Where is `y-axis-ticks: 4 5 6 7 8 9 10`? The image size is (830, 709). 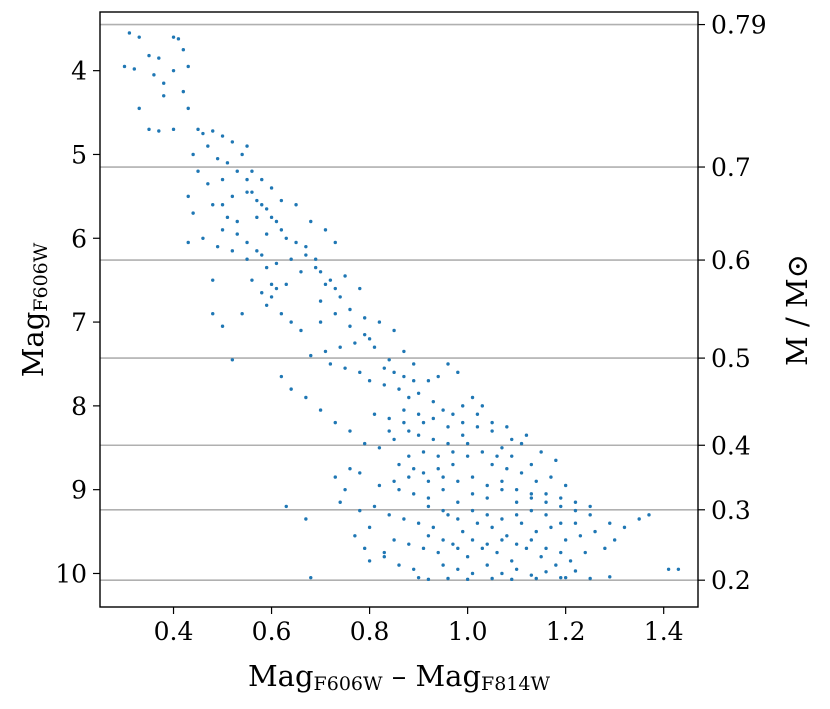 y-axis-ticks: 4 5 6 7 8 9 10 is located at coordinates (77, 322).